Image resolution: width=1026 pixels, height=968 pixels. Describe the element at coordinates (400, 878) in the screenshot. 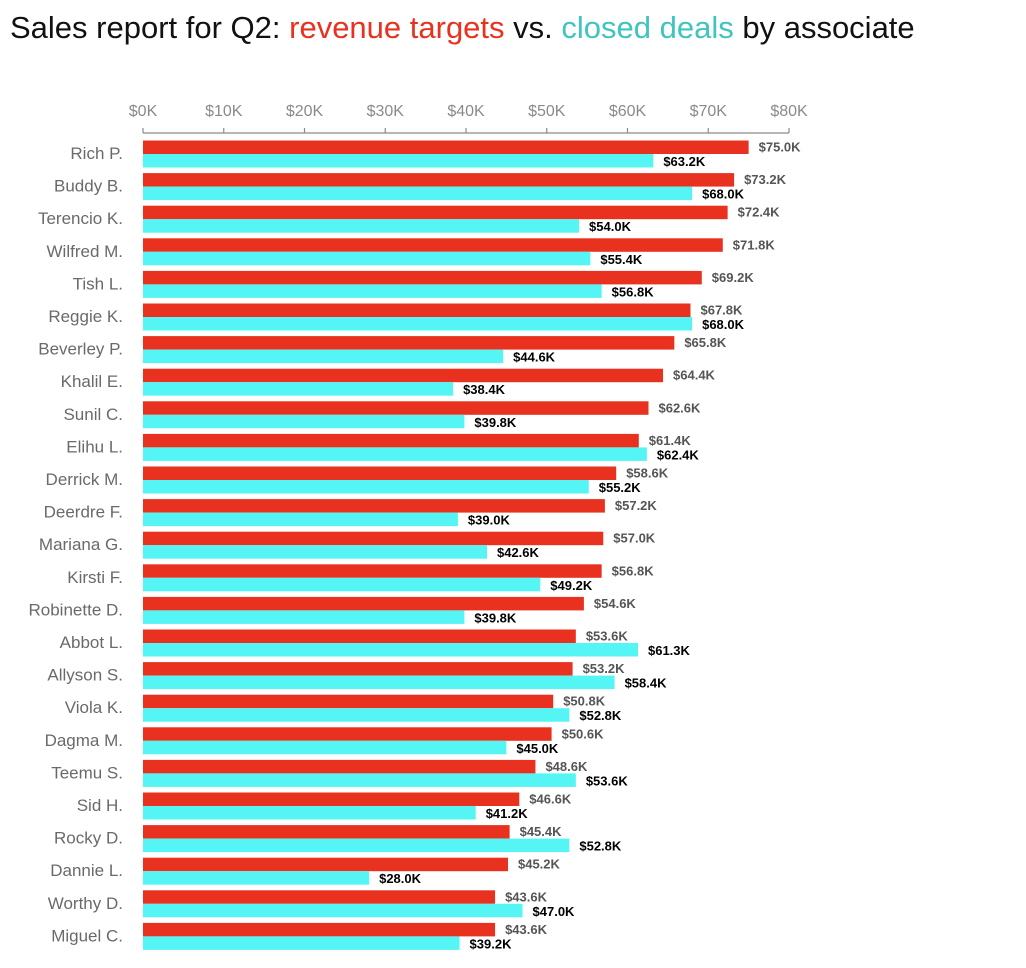

I see `deal-data-label: $28.0K` at that location.